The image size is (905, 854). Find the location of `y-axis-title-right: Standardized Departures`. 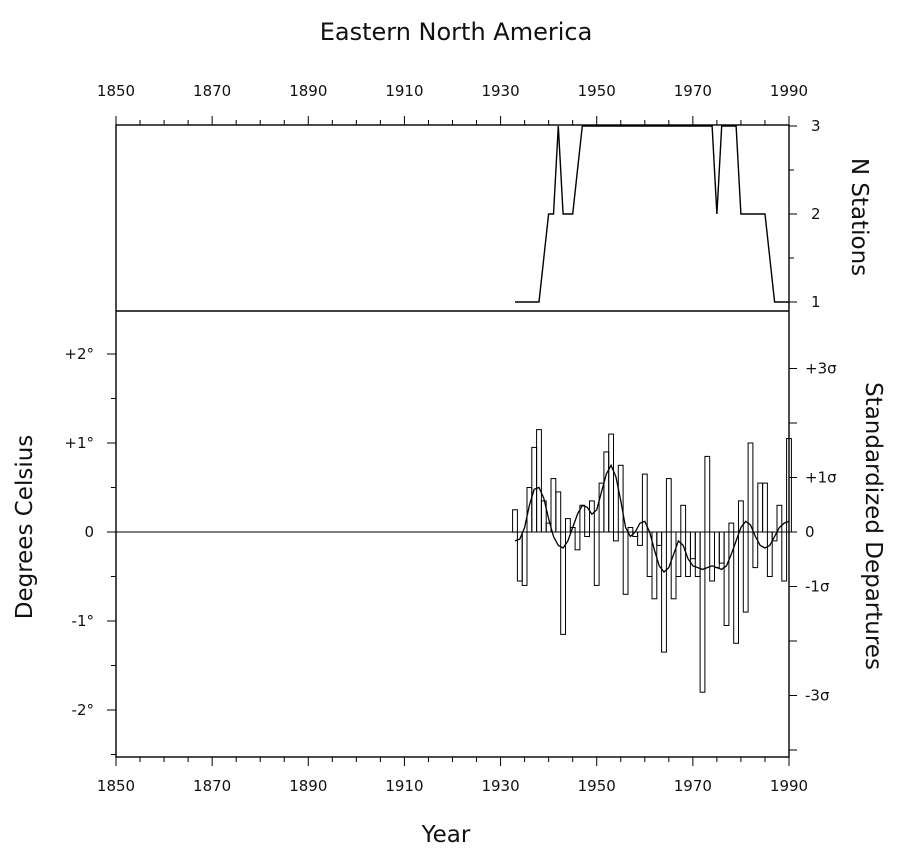

y-axis-title-right: Standardized Departures is located at coordinates (873, 526).